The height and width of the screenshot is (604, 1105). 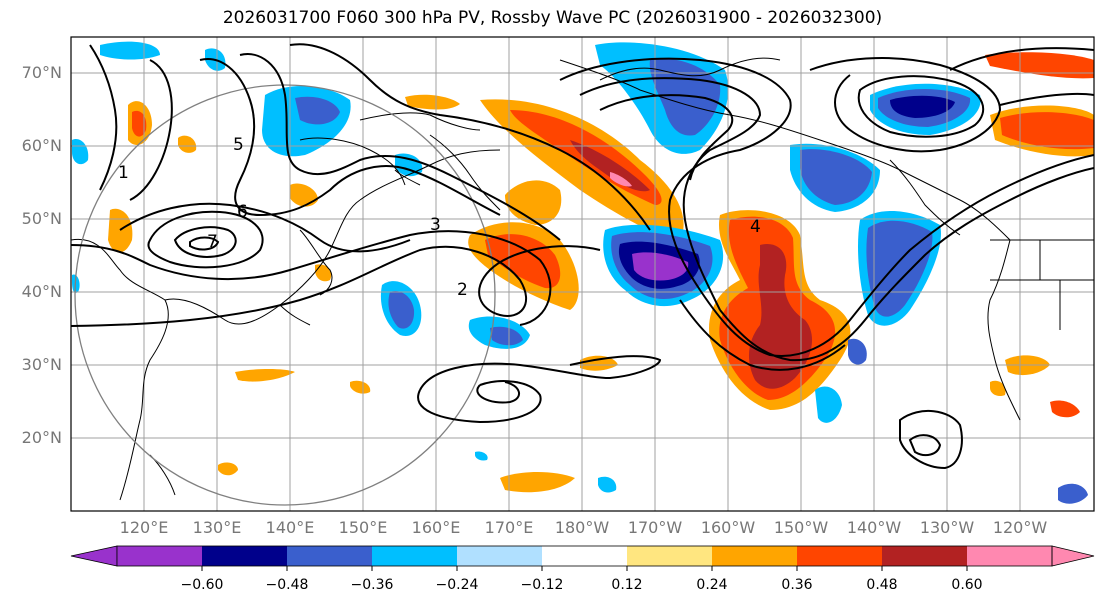 I want to click on colorbar-label-8: 0.36, so click(x=797, y=585).